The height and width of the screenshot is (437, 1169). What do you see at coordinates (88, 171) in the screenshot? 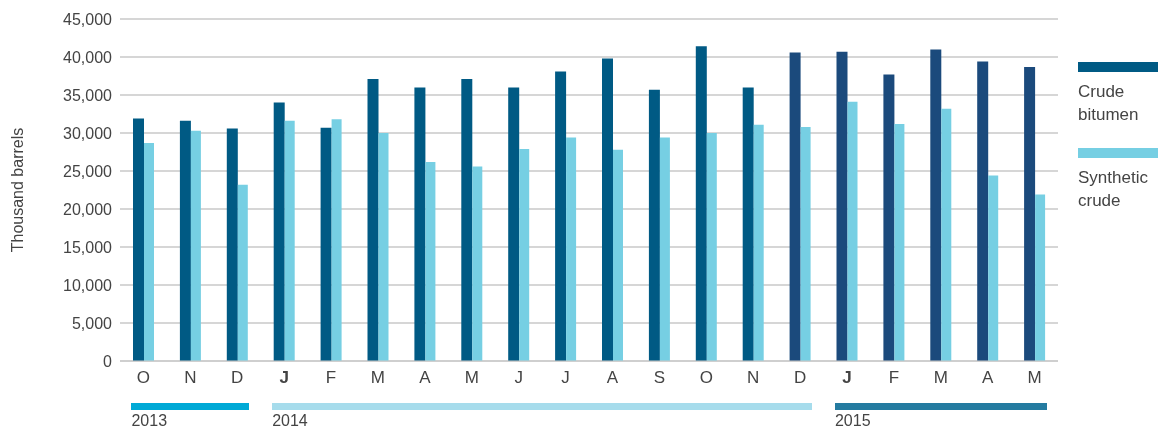
I see `y-tick-label: 25,000` at bounding box center [88, 171].